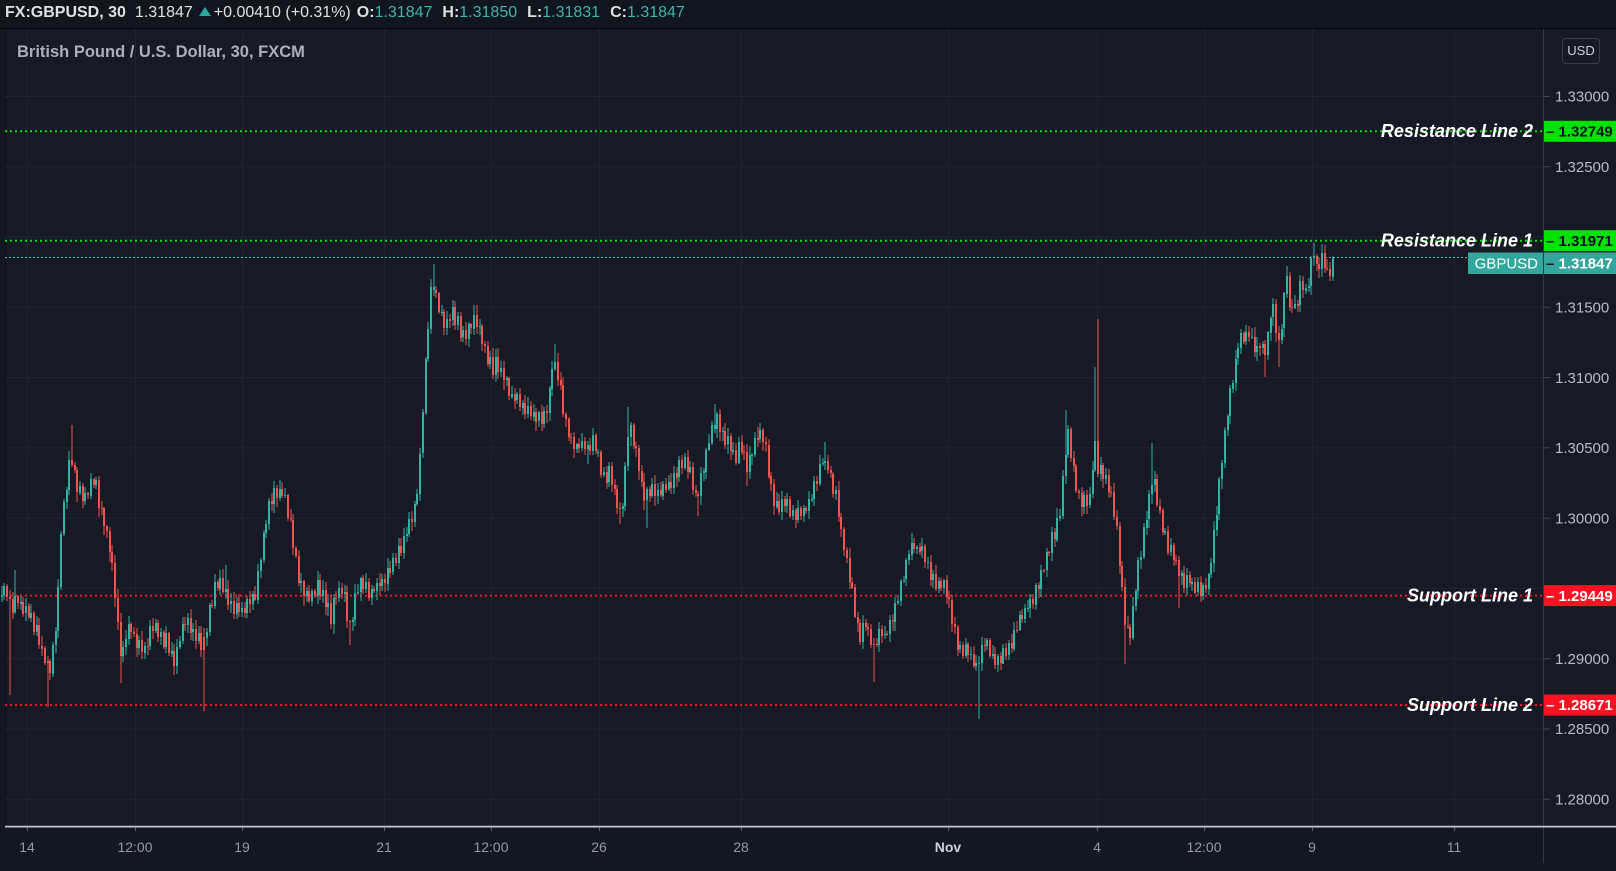  What do you see at coordinates (1582, 378) in the screenshot?
I see `svg-text: 1.31000` at bounding box center [1582, 378].